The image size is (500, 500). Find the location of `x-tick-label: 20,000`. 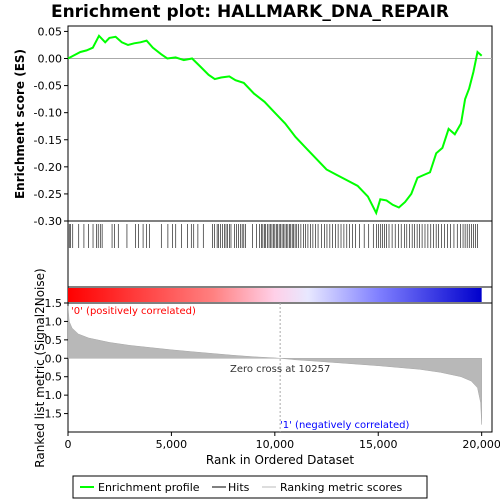

x-tick-label: 20,000 is located at coordinates (481, 444).